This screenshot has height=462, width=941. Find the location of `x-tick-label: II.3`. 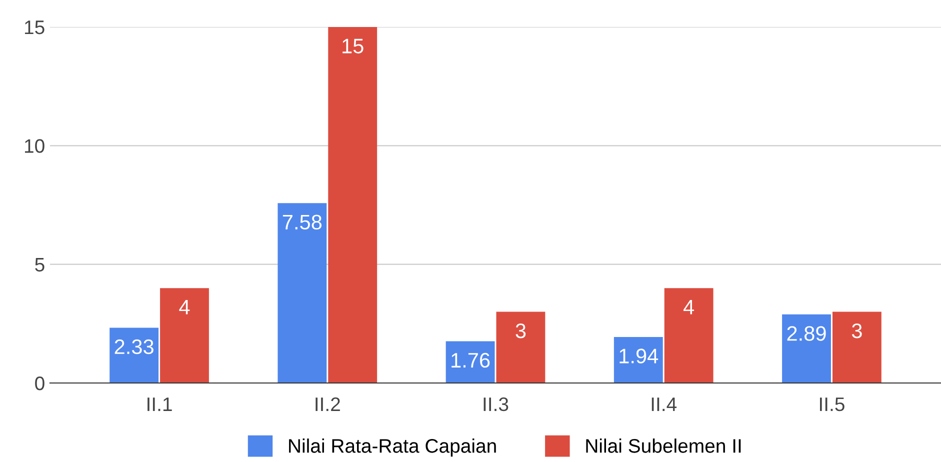

x-tick-label: II.3 is located at coordinates (496, 404).